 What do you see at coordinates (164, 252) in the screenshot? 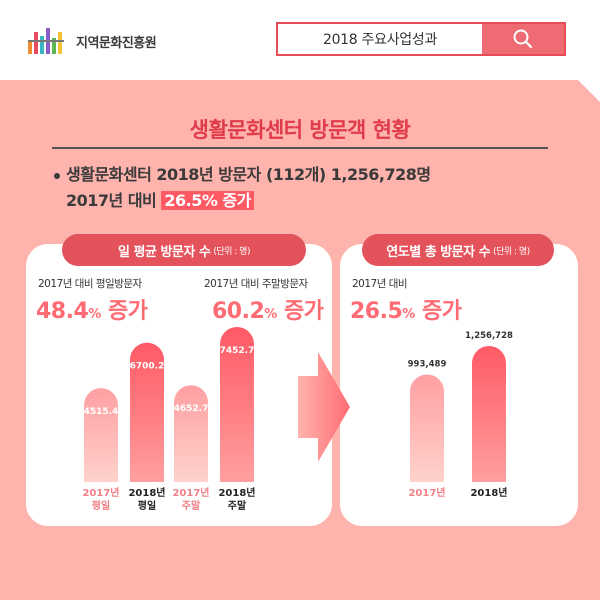
I see `daily-chart-title: 일 평균 방문자 수` at bounding box center [164, 252].